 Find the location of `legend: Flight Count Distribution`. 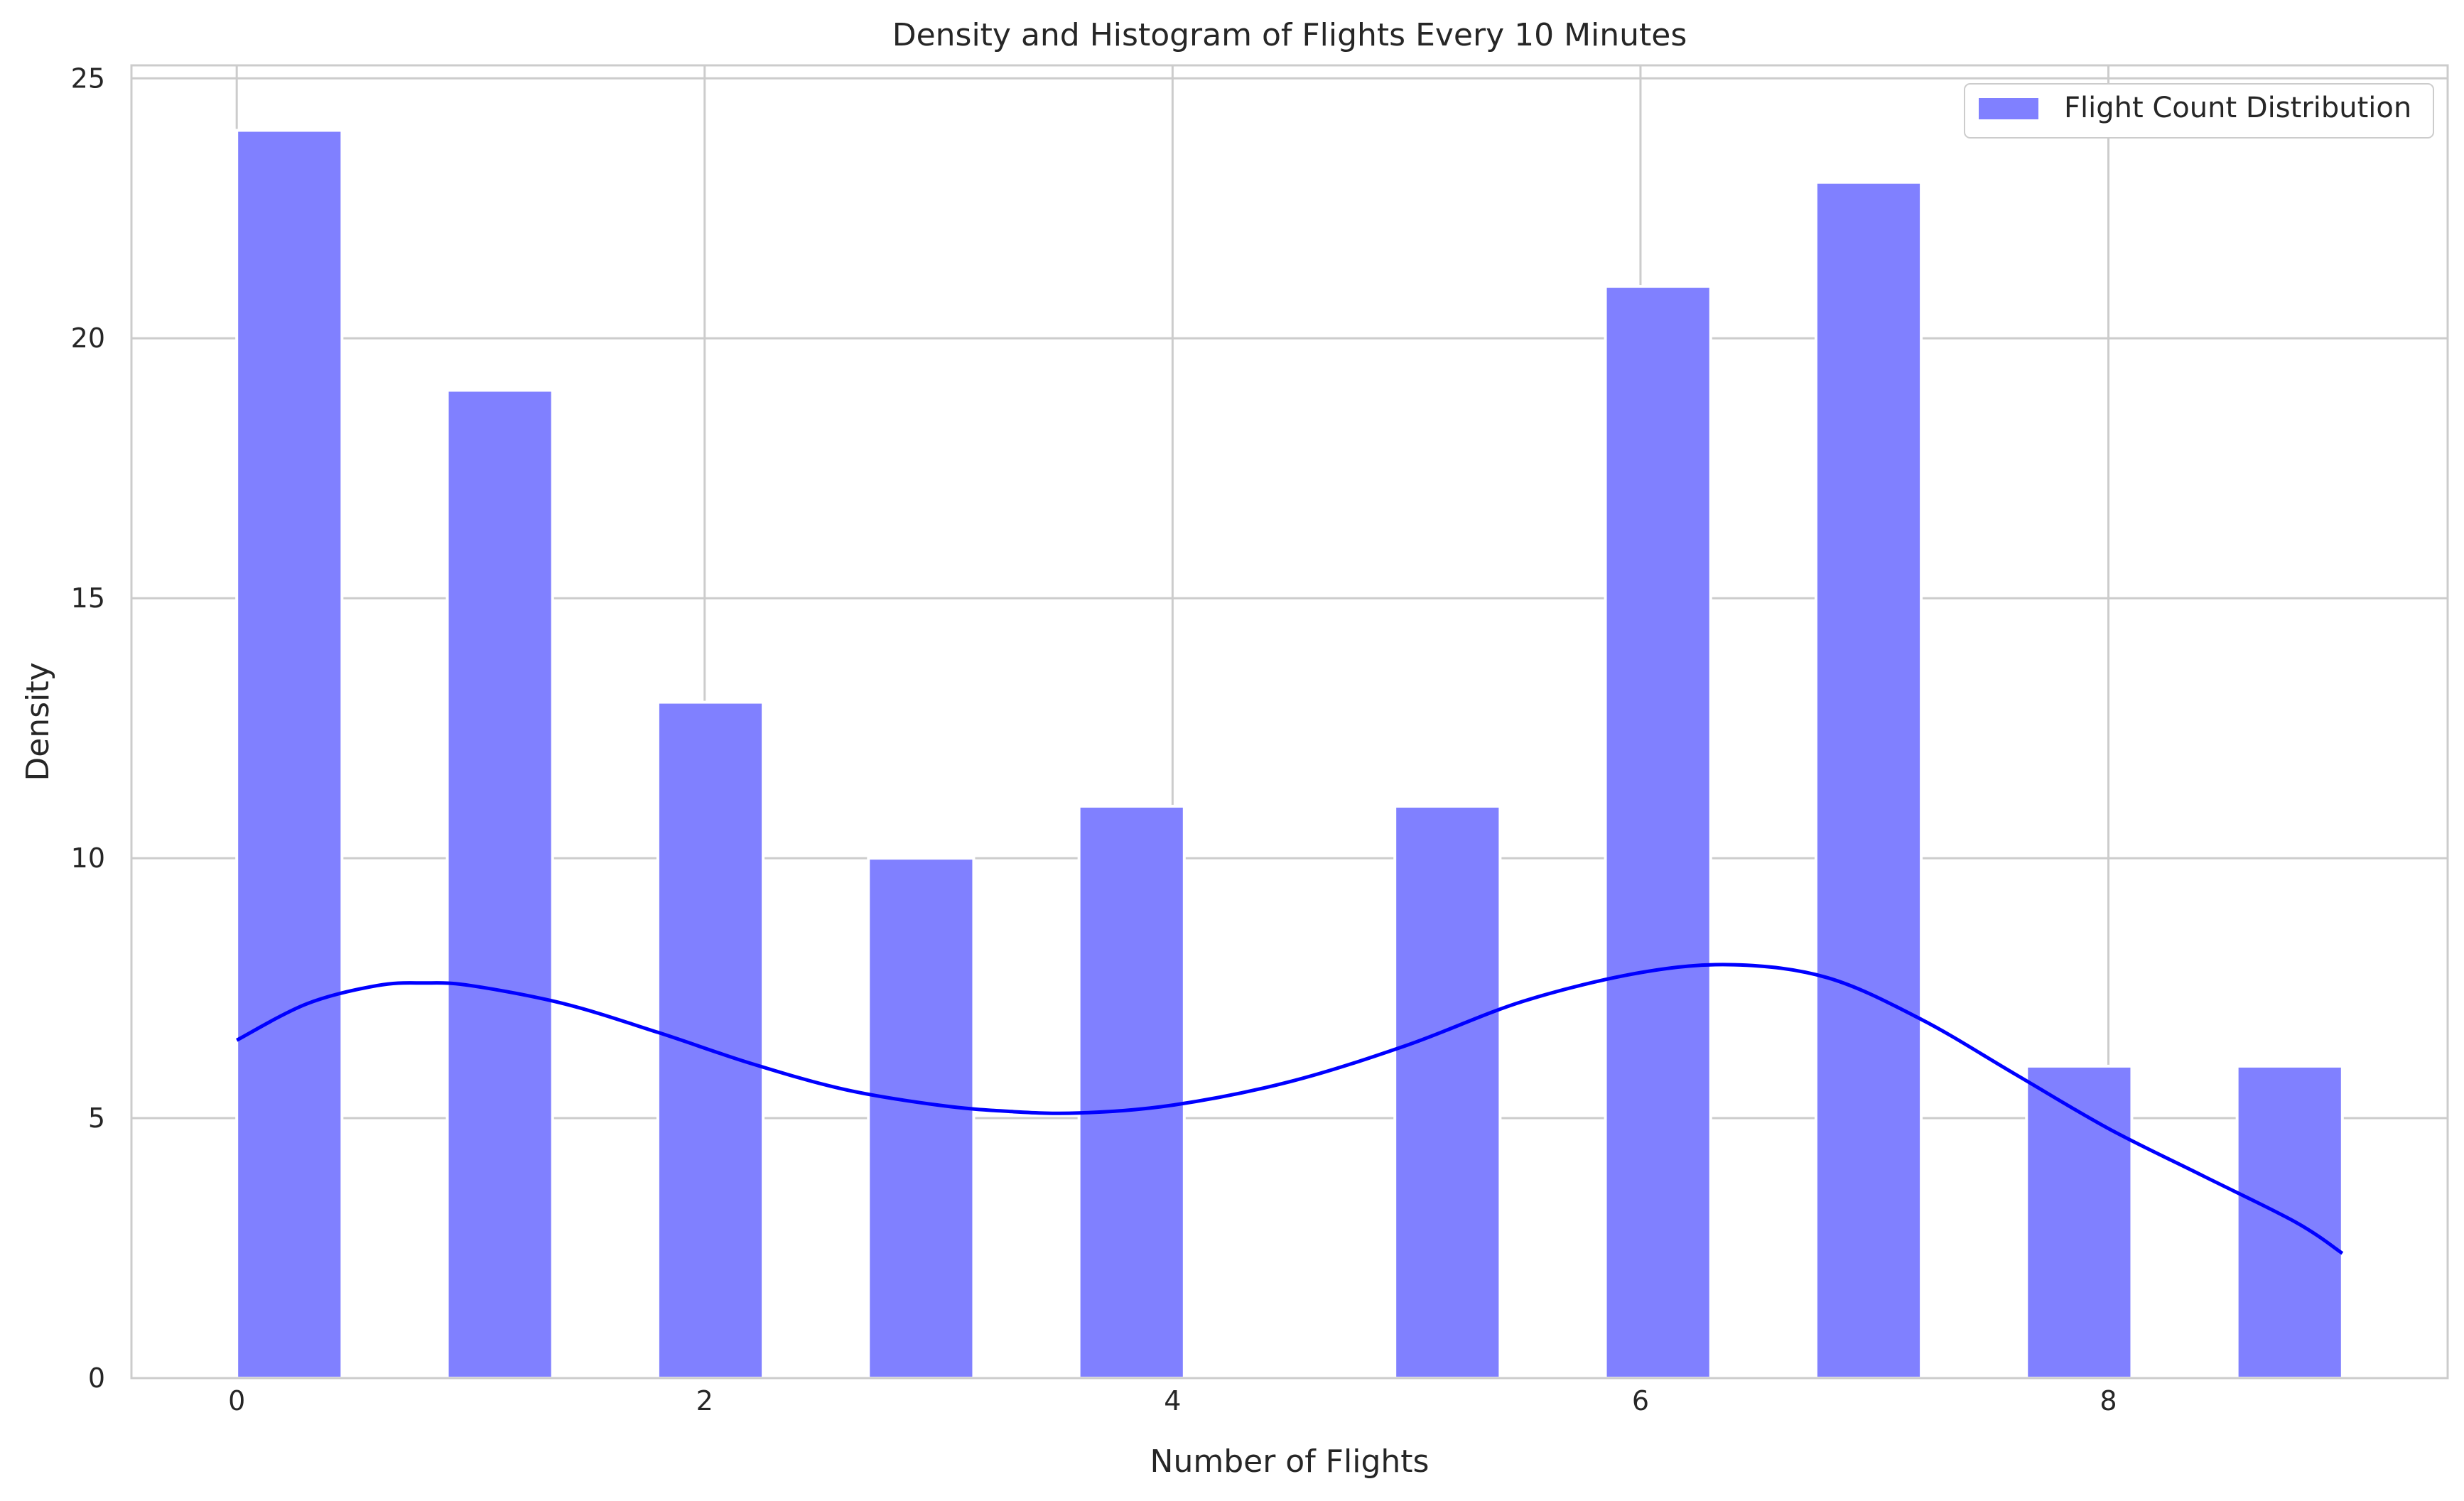

legend: Flight Count Distribution is located at coordinates (2199, 111).